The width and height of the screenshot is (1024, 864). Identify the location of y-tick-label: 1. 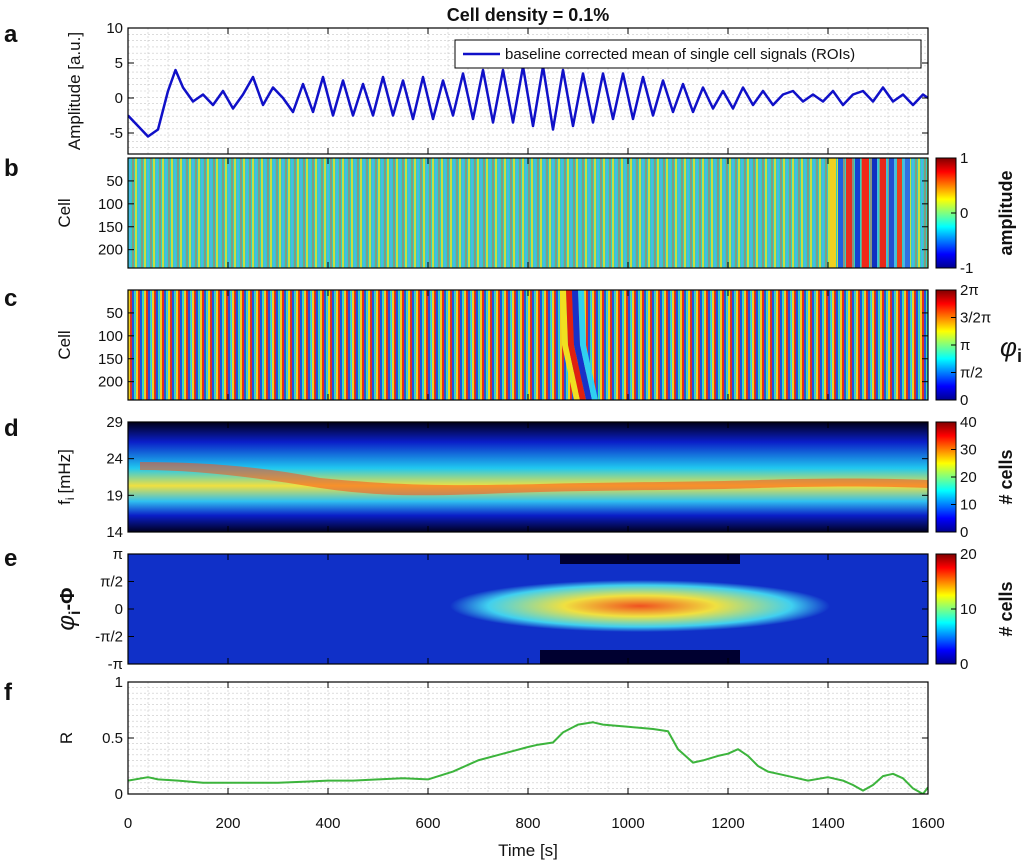
(119, 682).